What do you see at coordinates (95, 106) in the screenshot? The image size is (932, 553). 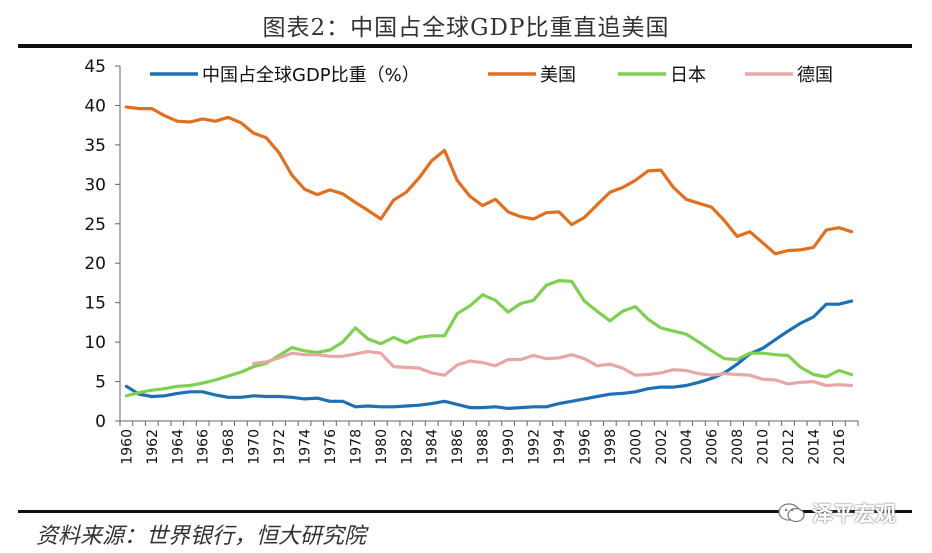 I see `y-tick-label: 40` at bounding box center [95, 106].